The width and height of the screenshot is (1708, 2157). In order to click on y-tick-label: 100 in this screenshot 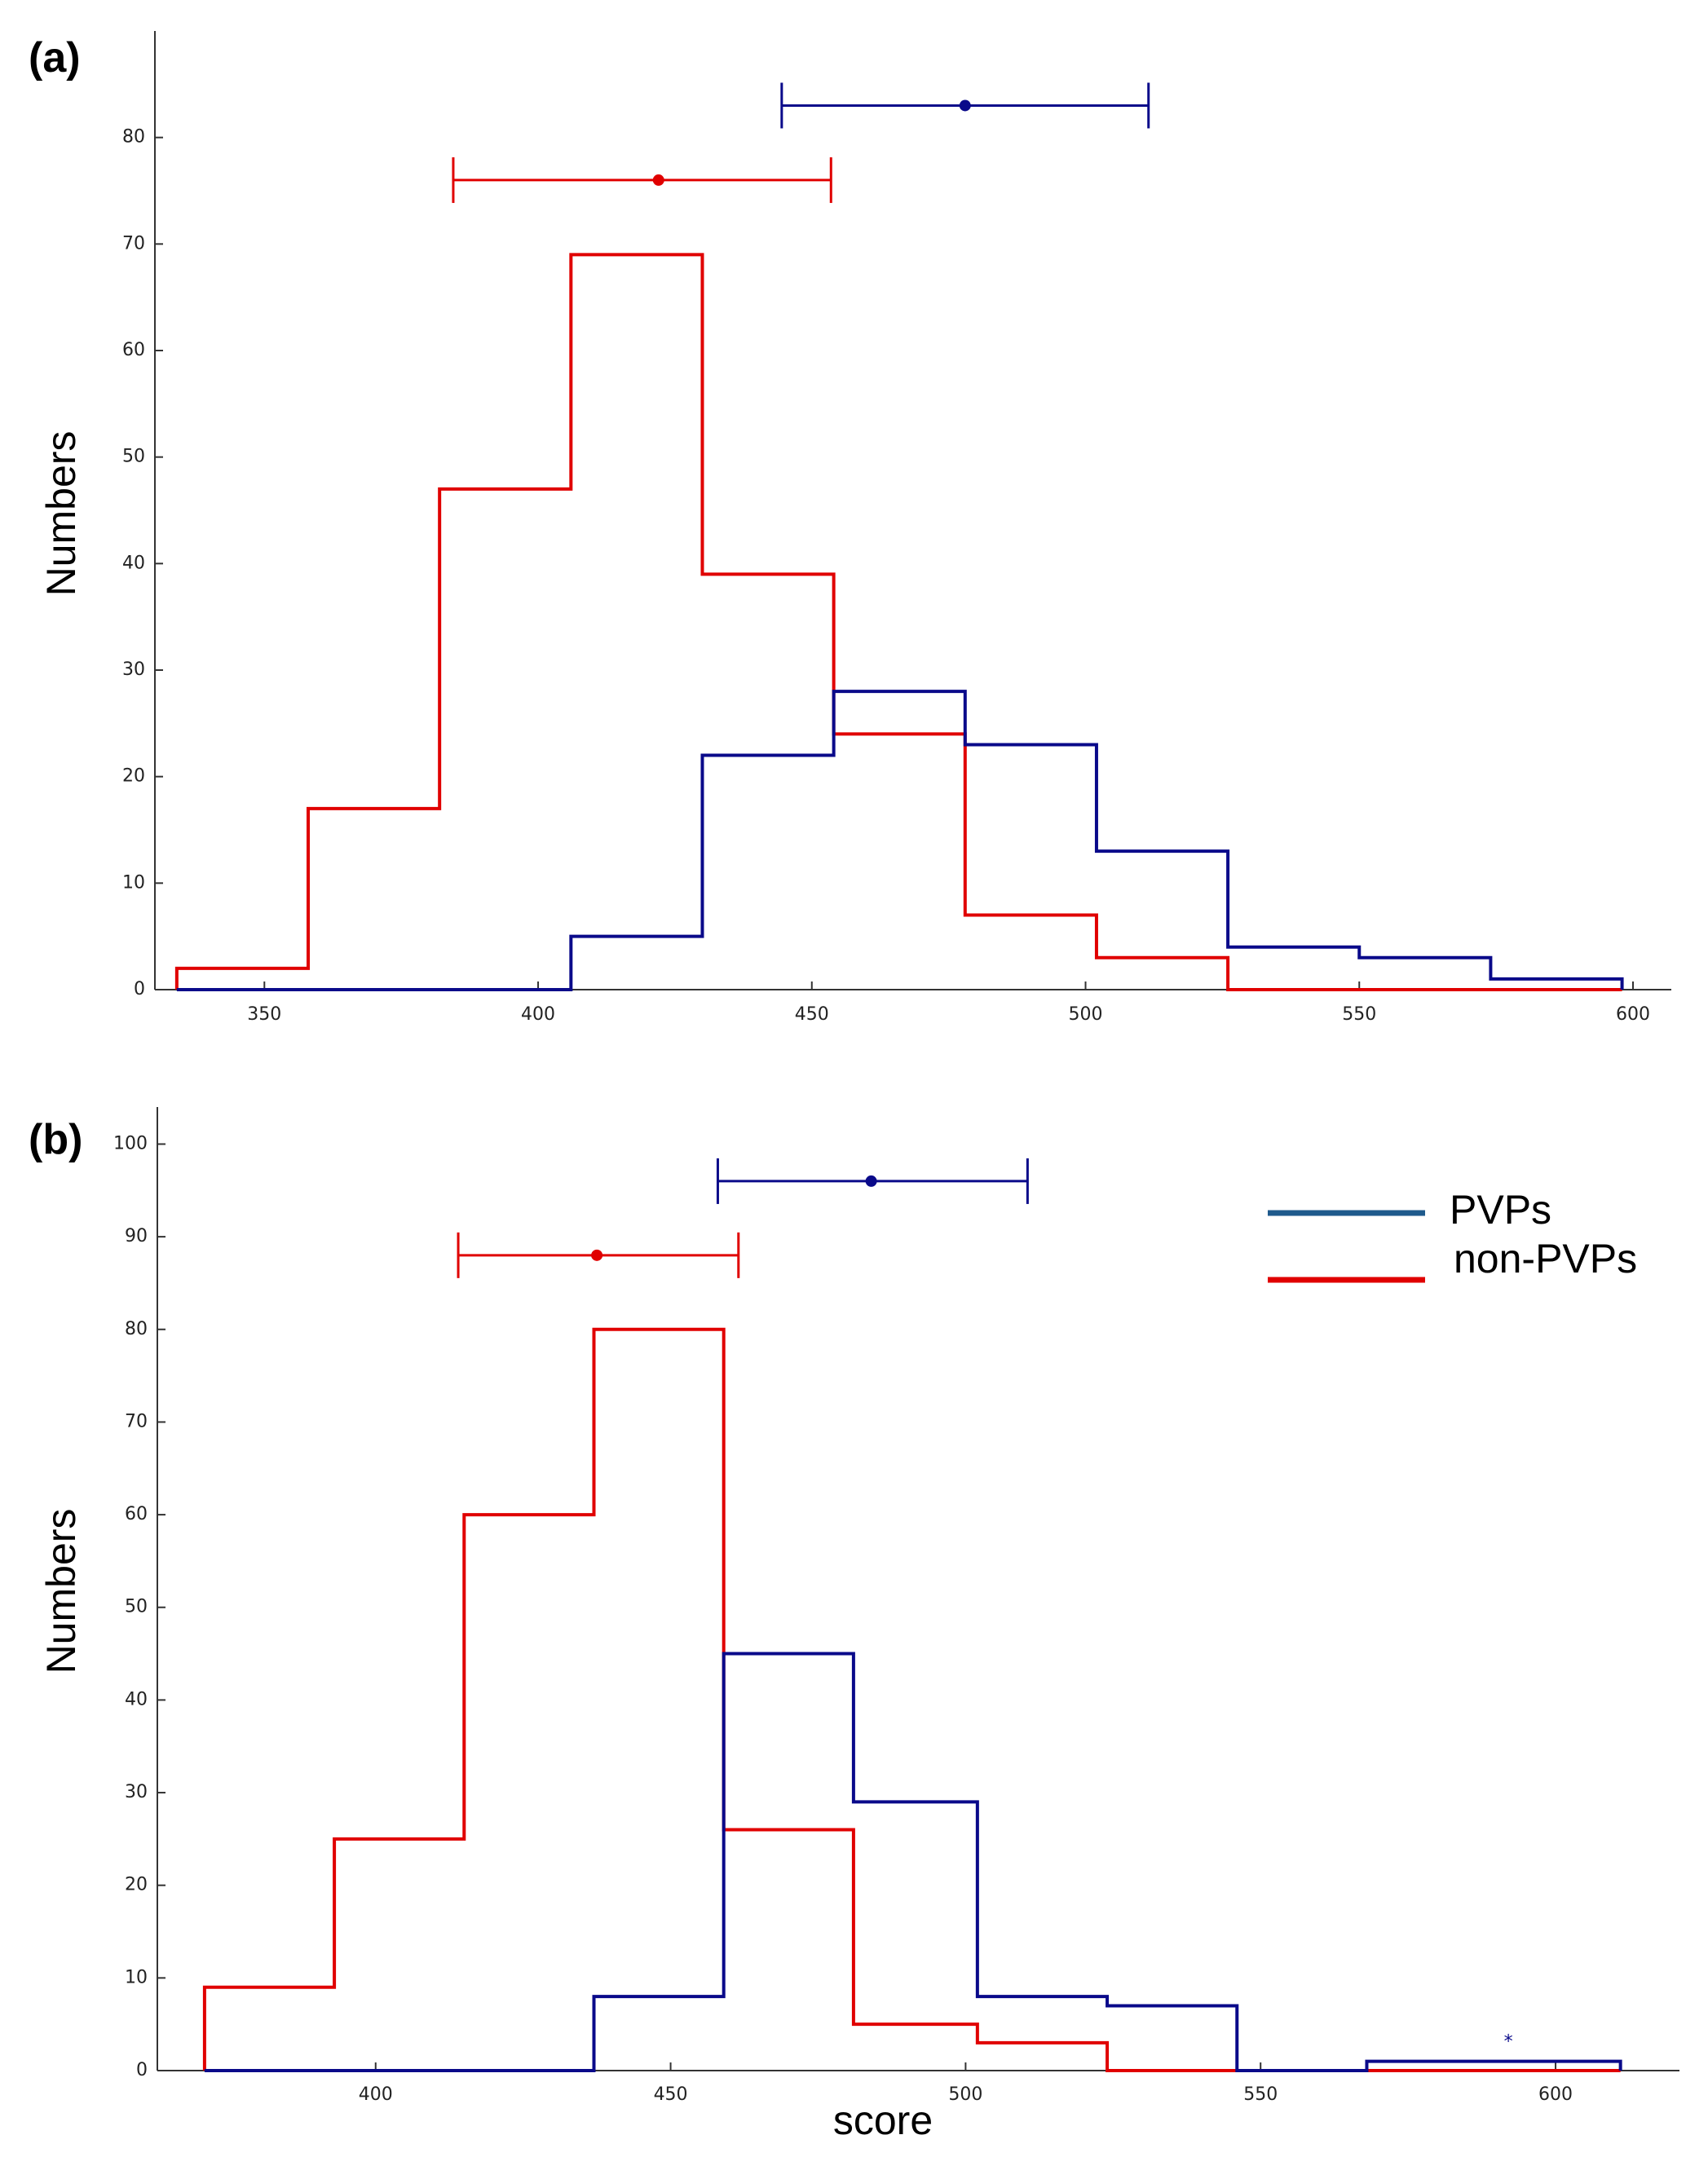, I will do `click(130, 1143)`.